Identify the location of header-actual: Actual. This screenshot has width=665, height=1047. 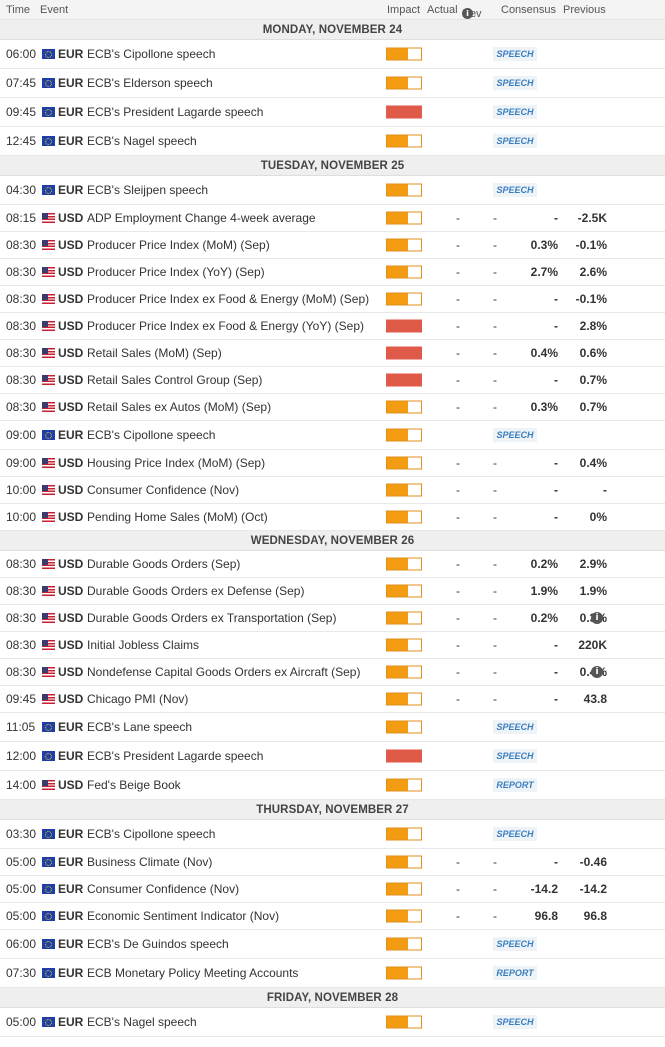
(442, 10).